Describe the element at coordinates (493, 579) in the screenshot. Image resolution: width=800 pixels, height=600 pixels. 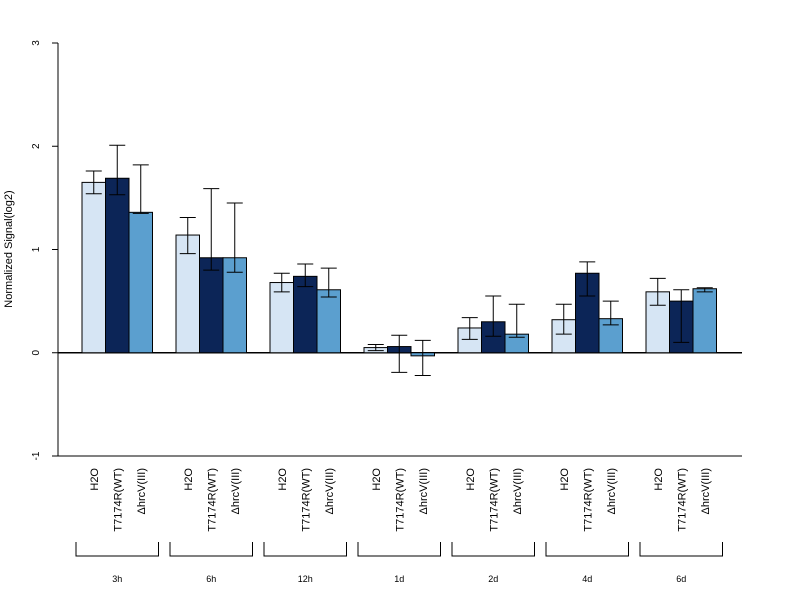
I see `group-label: 2d` at that location.